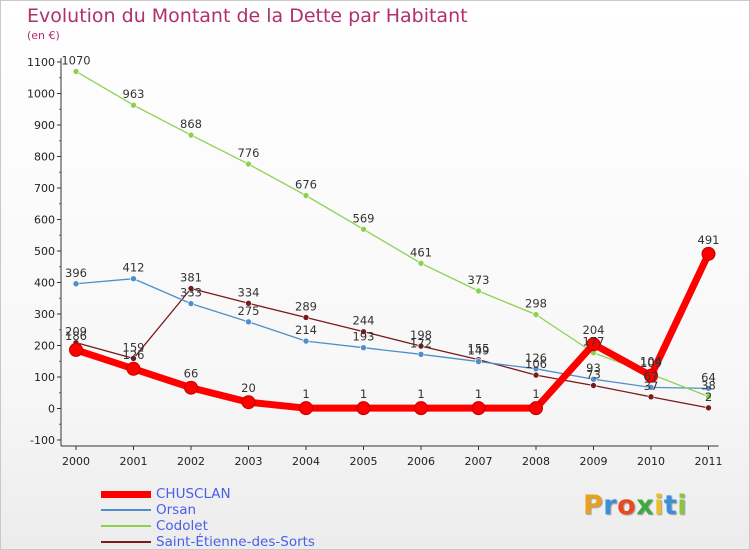 The height and width of the screenshot is (550, 750). What do you see at coordinates (44, 188) in the screenshot?
I see `y-tick-label: 700` at bounding box center [44, 188].